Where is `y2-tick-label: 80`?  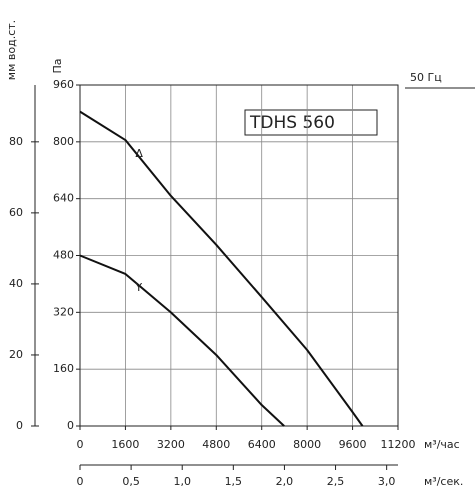 y2-tick-label: 80 is located at coordinates (16, 141).